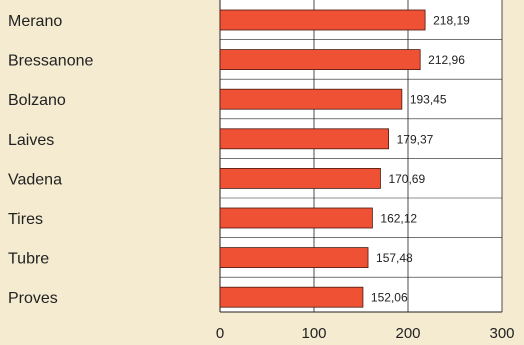 This screenshot has width=524, height=345. I want to click on value-label-tubre: 157,48, so click(394, 258).